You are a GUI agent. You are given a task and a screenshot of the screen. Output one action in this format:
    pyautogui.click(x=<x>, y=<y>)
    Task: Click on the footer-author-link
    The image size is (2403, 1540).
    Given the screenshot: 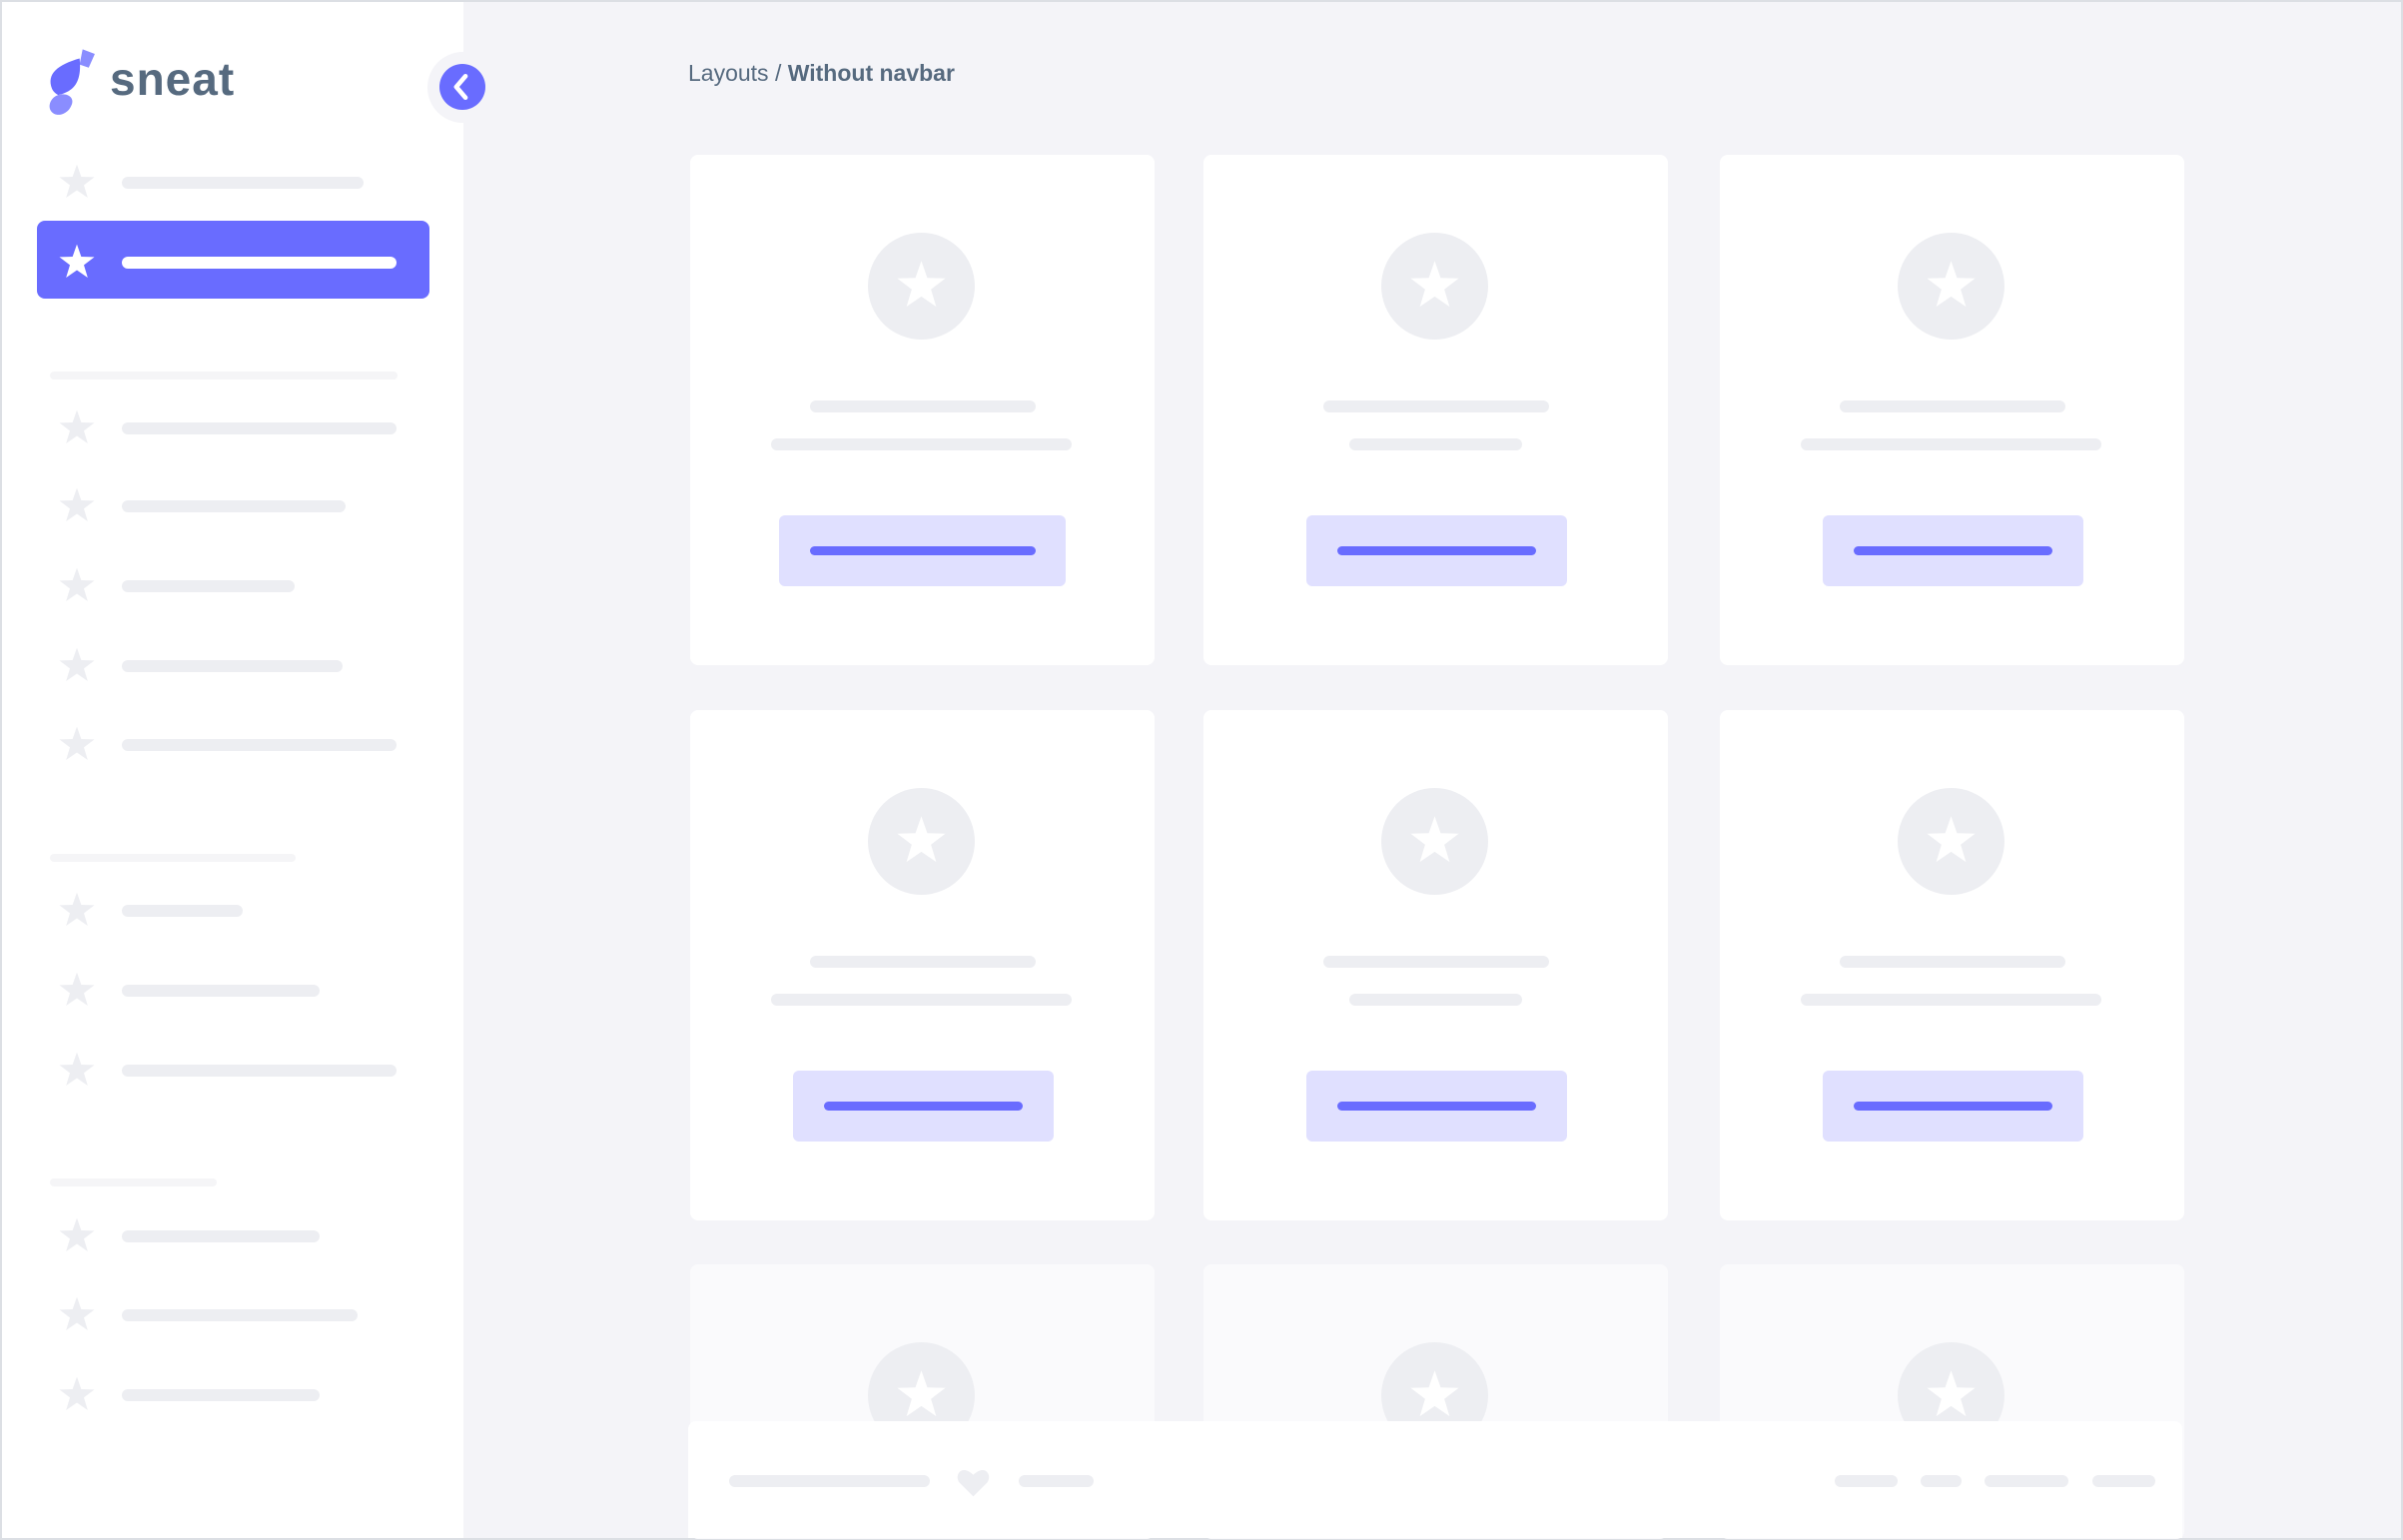 What is the action you would take?
    pyautogui.click(x=1057, y=1481)
    